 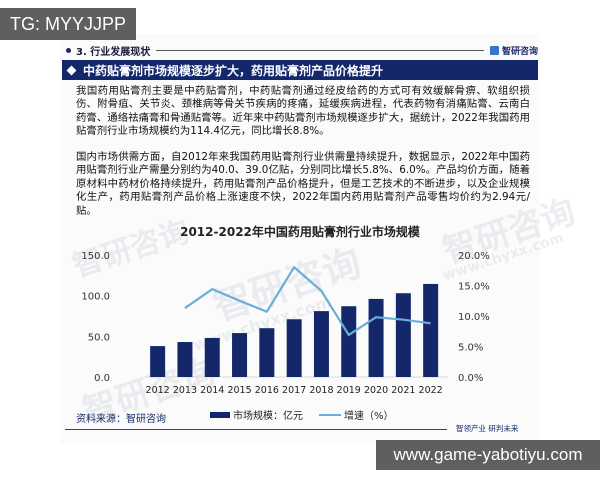 I want to click on x-axis-tick: 2018, so click(x=321, y=390).